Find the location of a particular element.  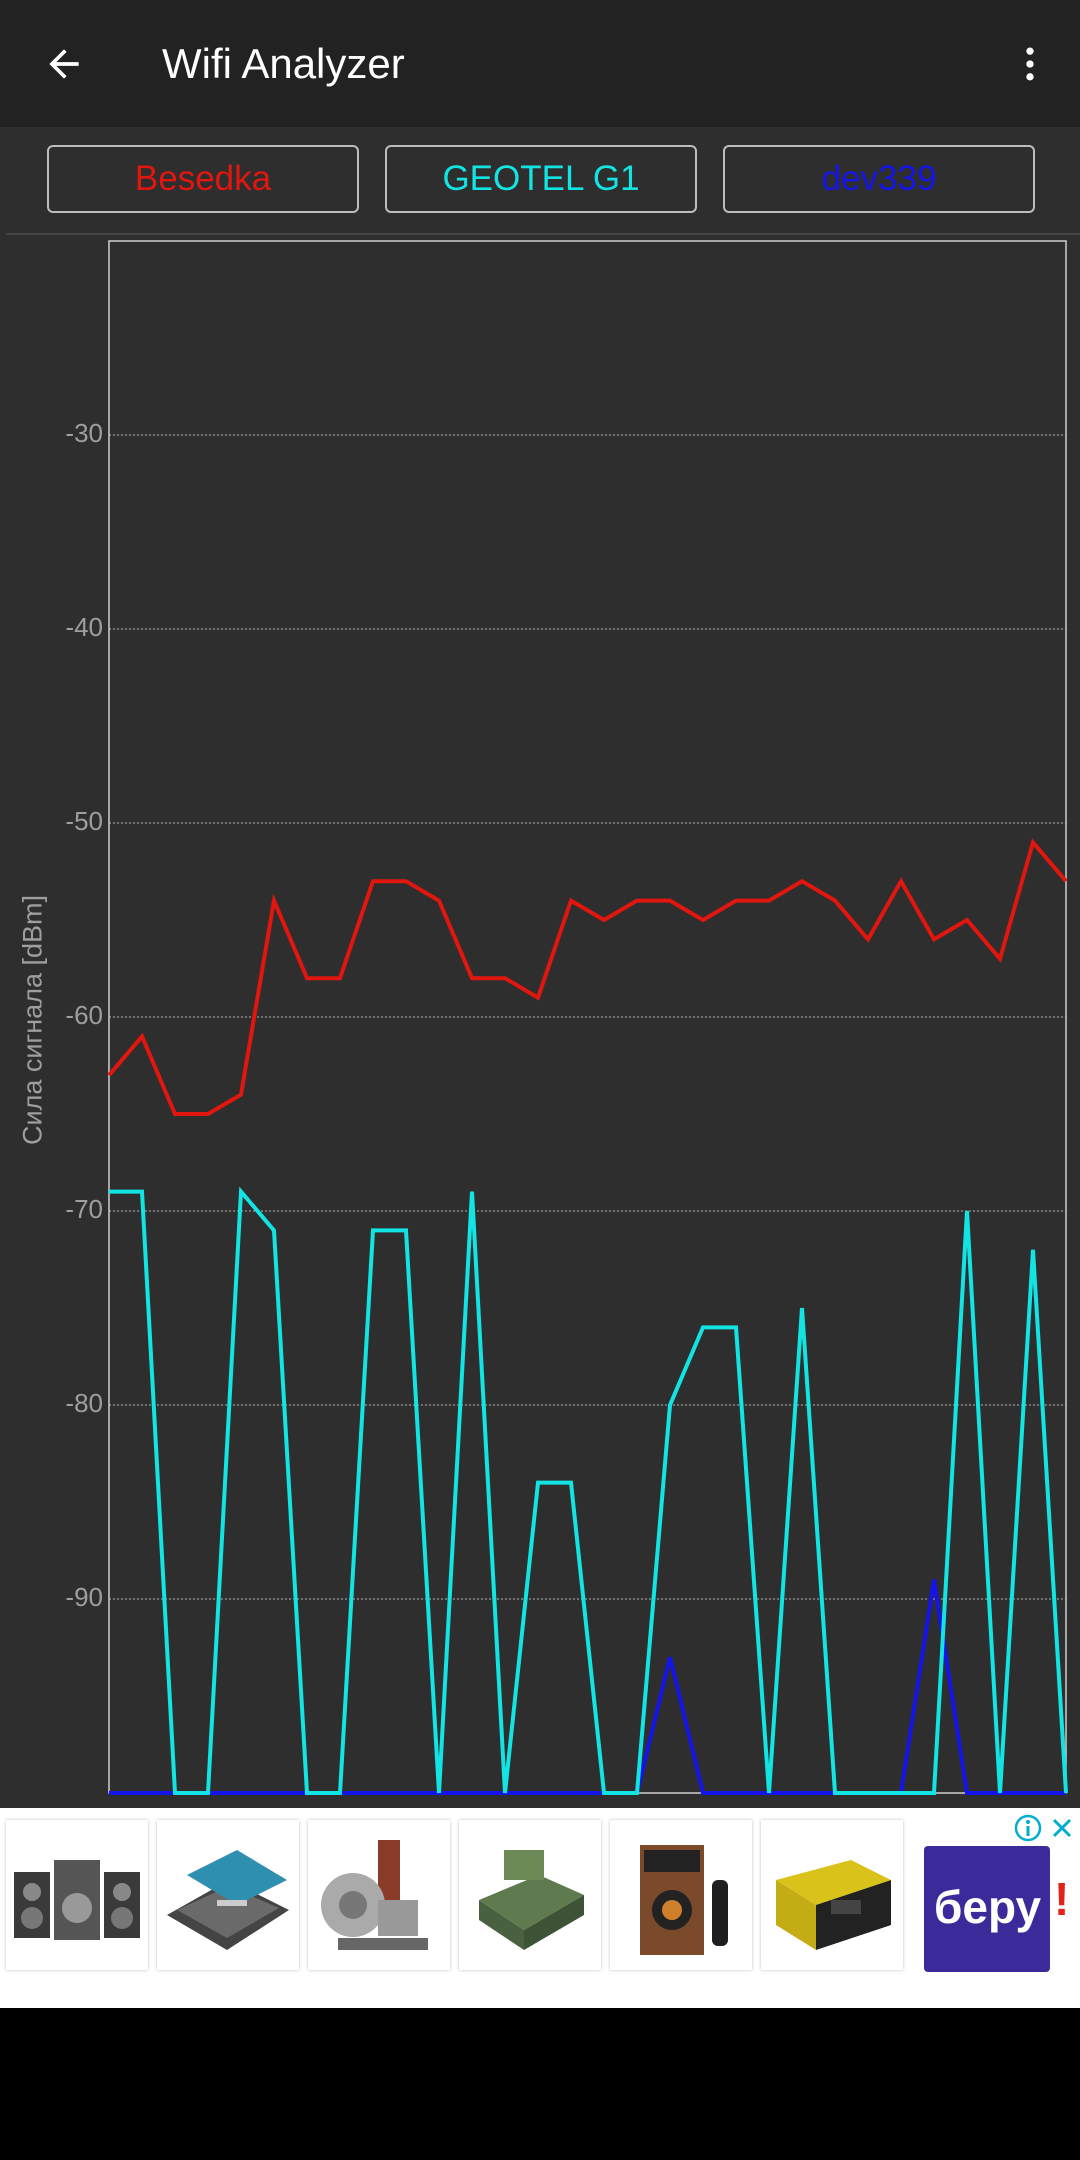

ssid-button-label: Besedka is located at coordinates (203, 178).